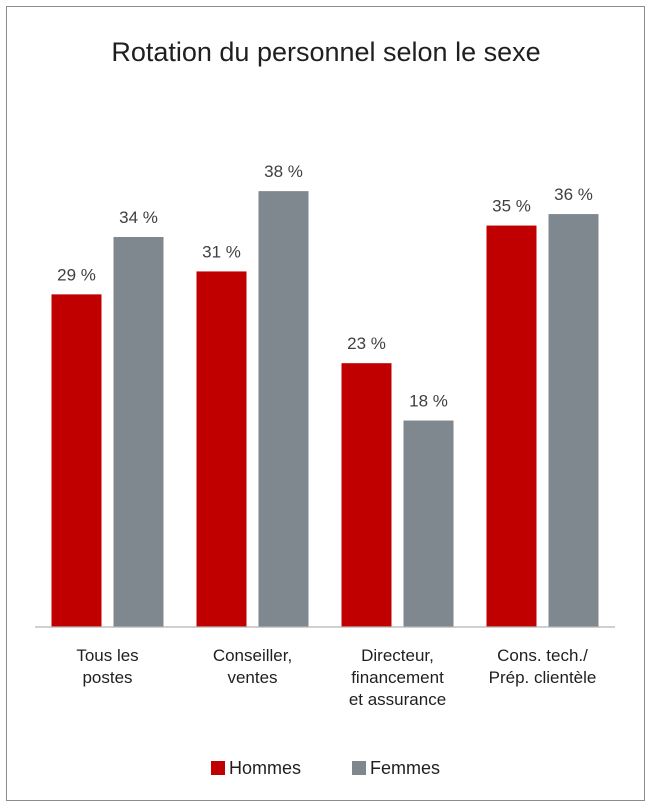  Describe the element at coordinates (252, 666) in the screenshot. I see `category-label-1: Conseiller, ventes` at that location.